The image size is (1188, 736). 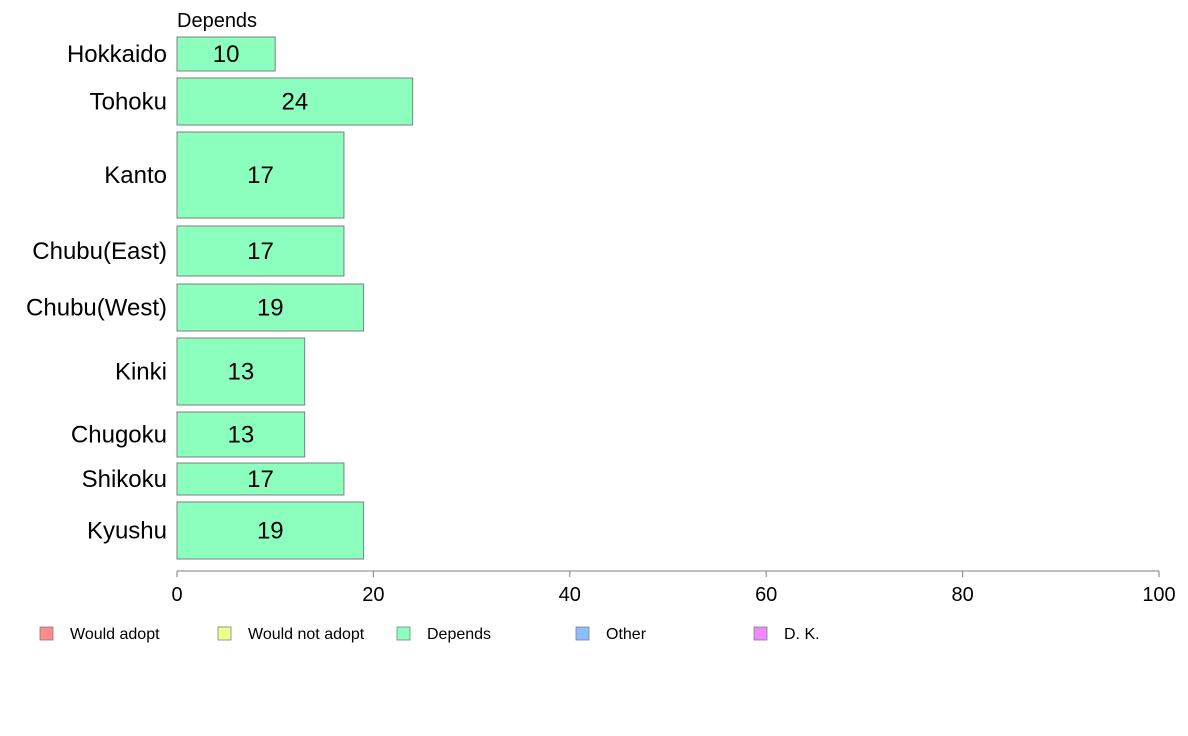 I want to click on bar-kinki, so click(x=241, y=371).